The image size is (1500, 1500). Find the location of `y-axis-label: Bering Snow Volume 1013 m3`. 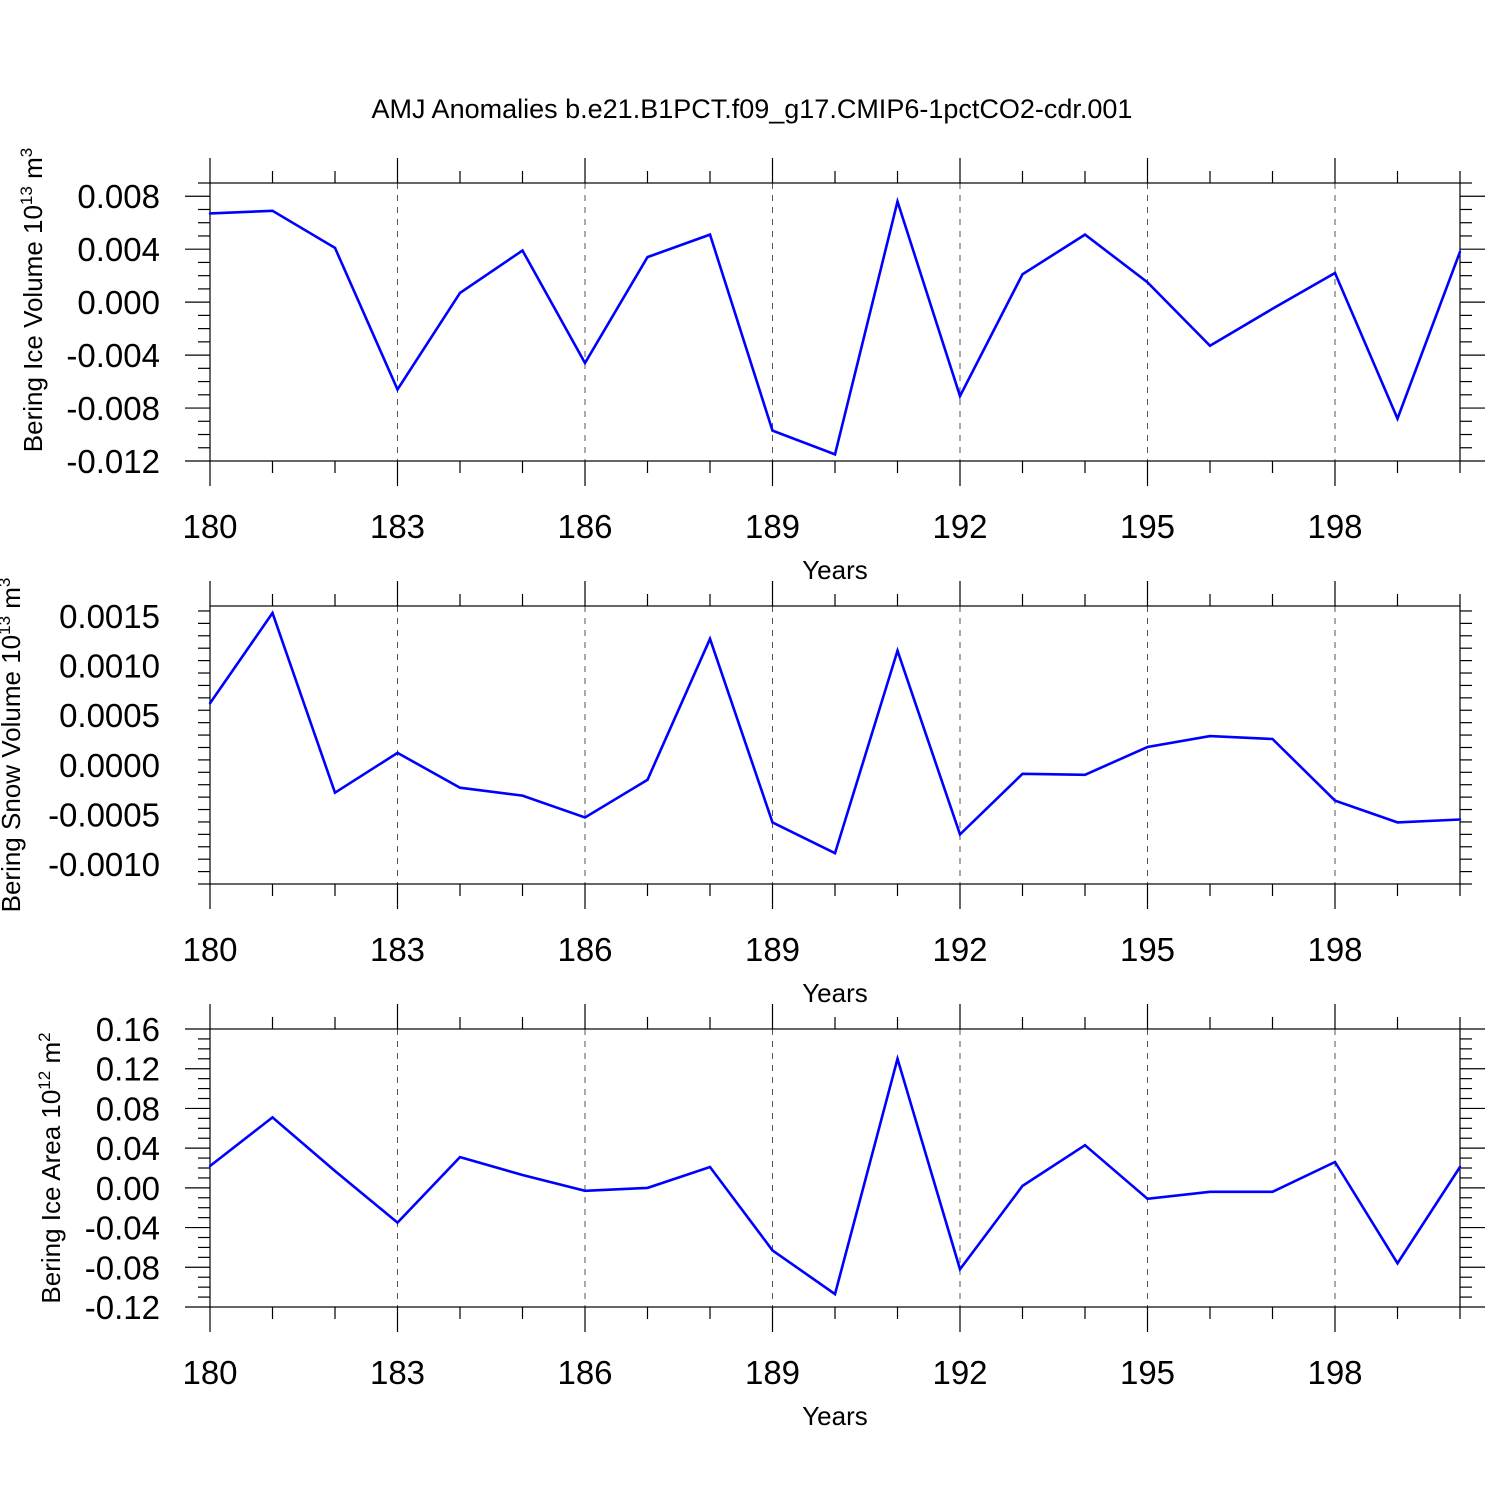

y-axis-label: Bering Snow Volume 1013 m3 is located at coordinates (13, 745).